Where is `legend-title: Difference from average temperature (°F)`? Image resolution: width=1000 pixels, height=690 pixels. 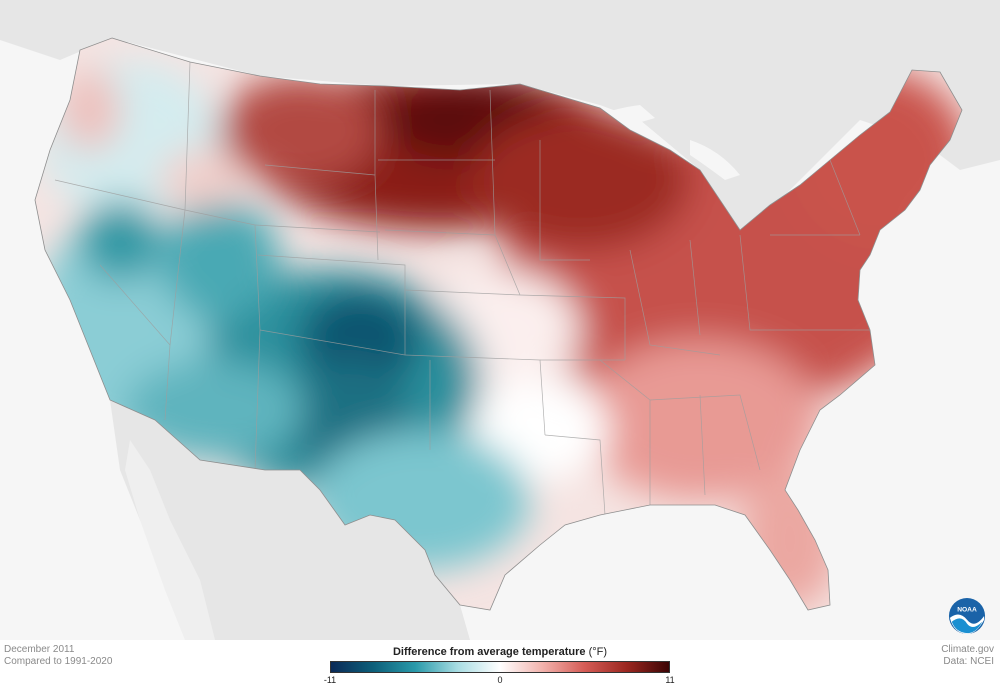 legend-title: Difference from average temperature (°F) is located at coordinates (500, 652).